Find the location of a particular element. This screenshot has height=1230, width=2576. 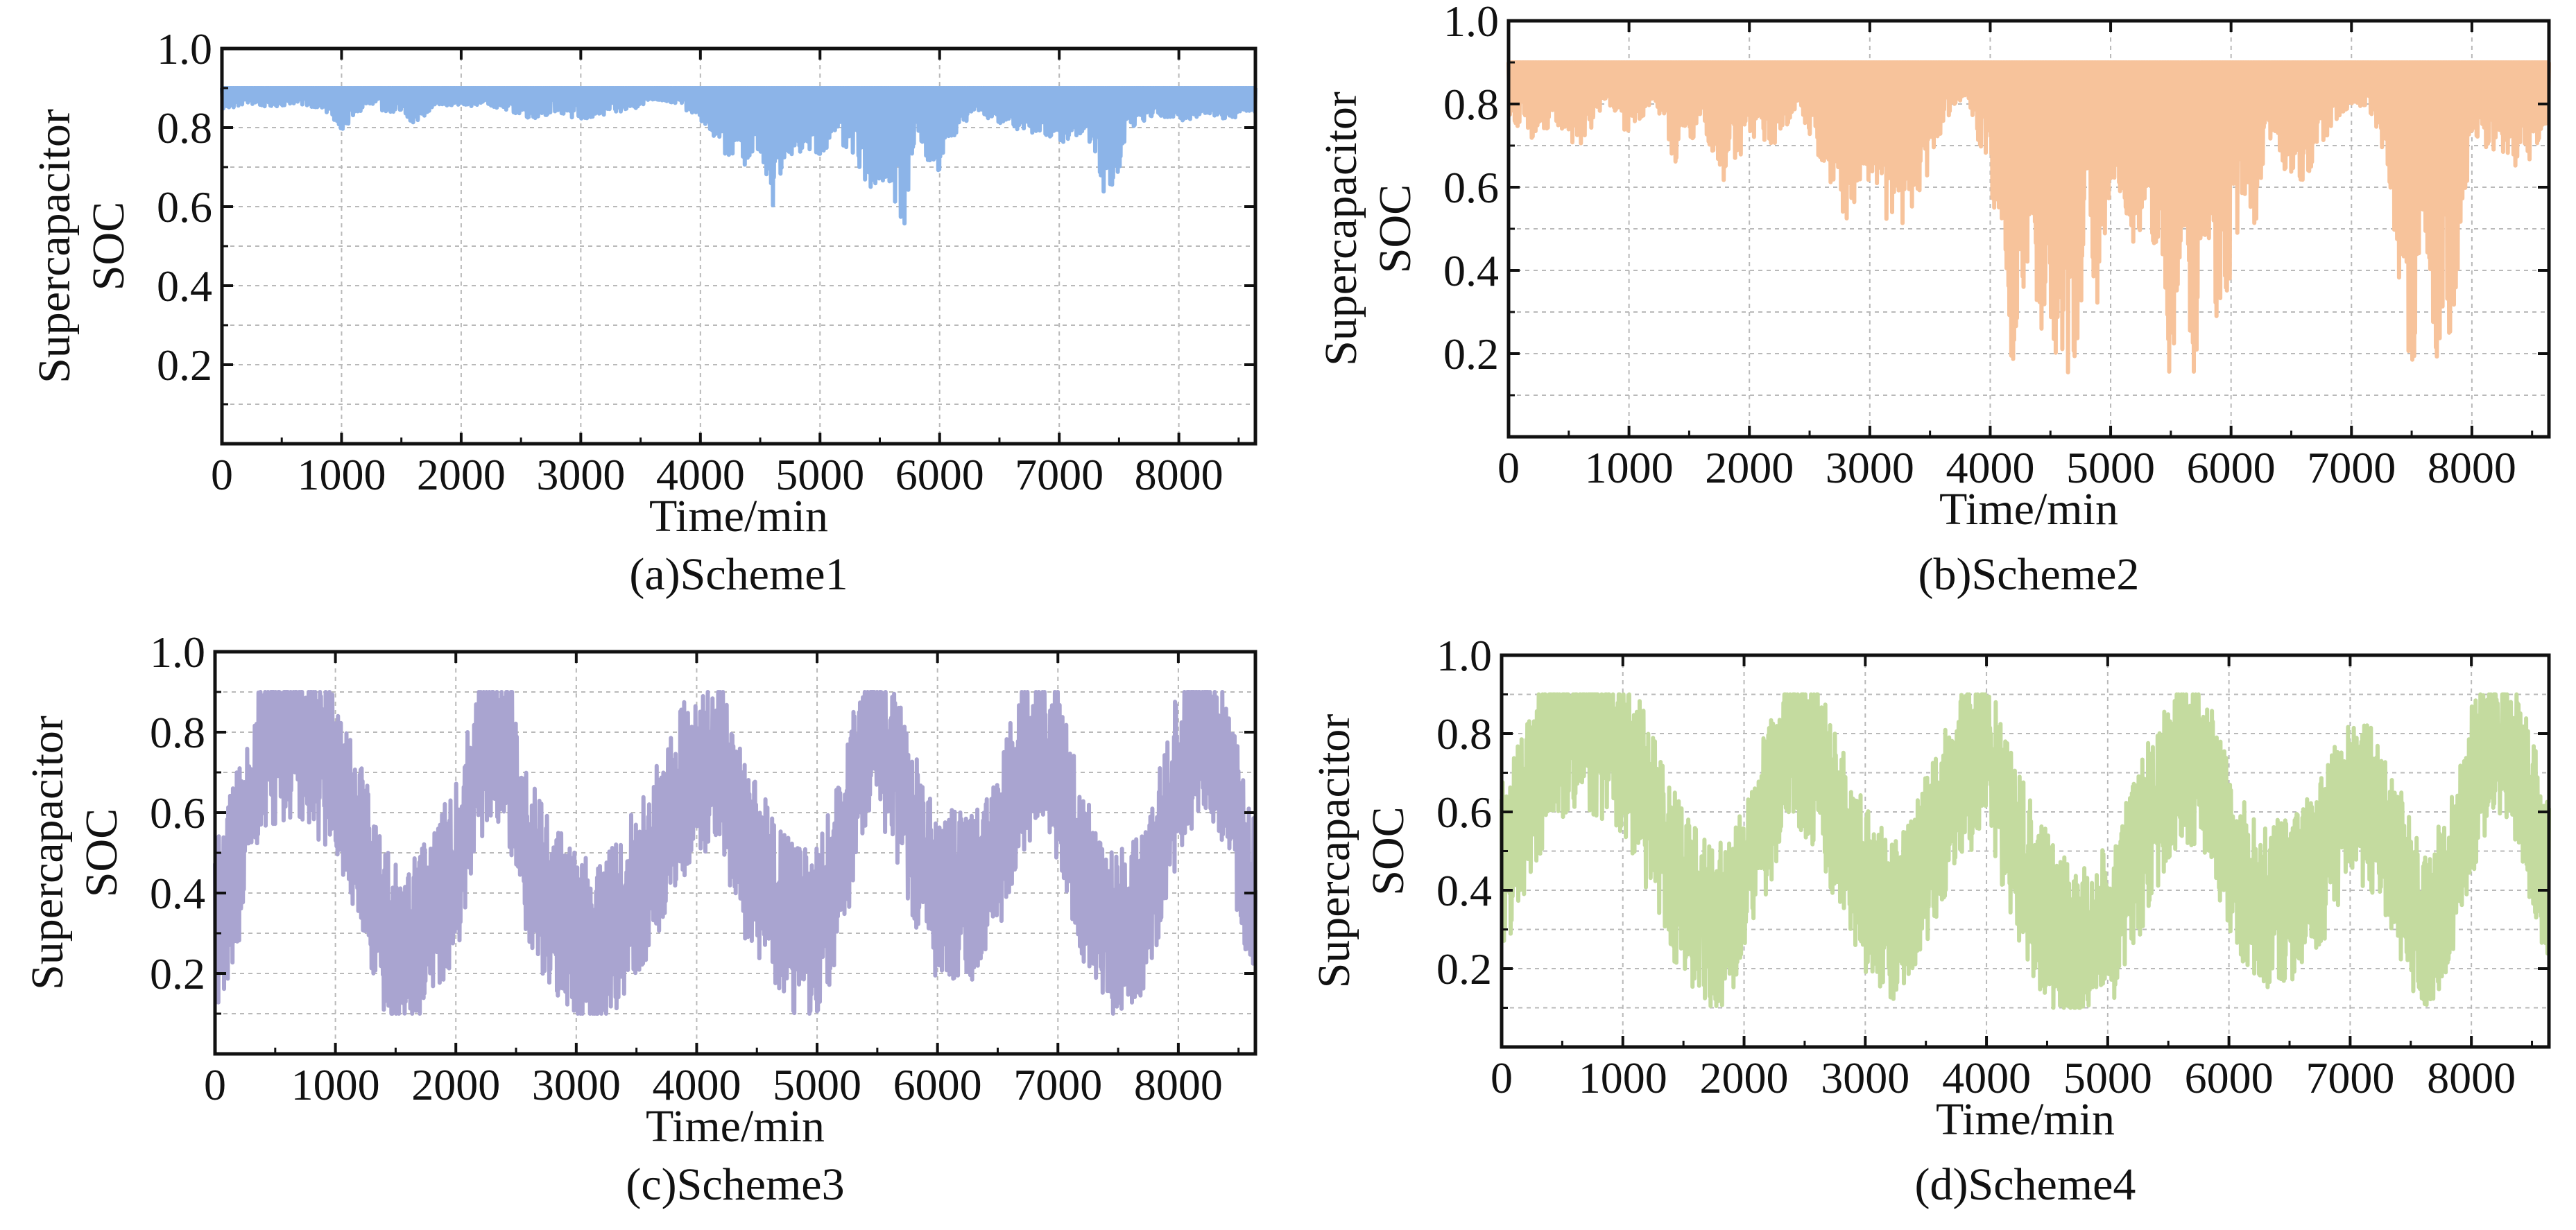

panel-caption: (b)Scheme2 is located at coordinates (2029, 574).